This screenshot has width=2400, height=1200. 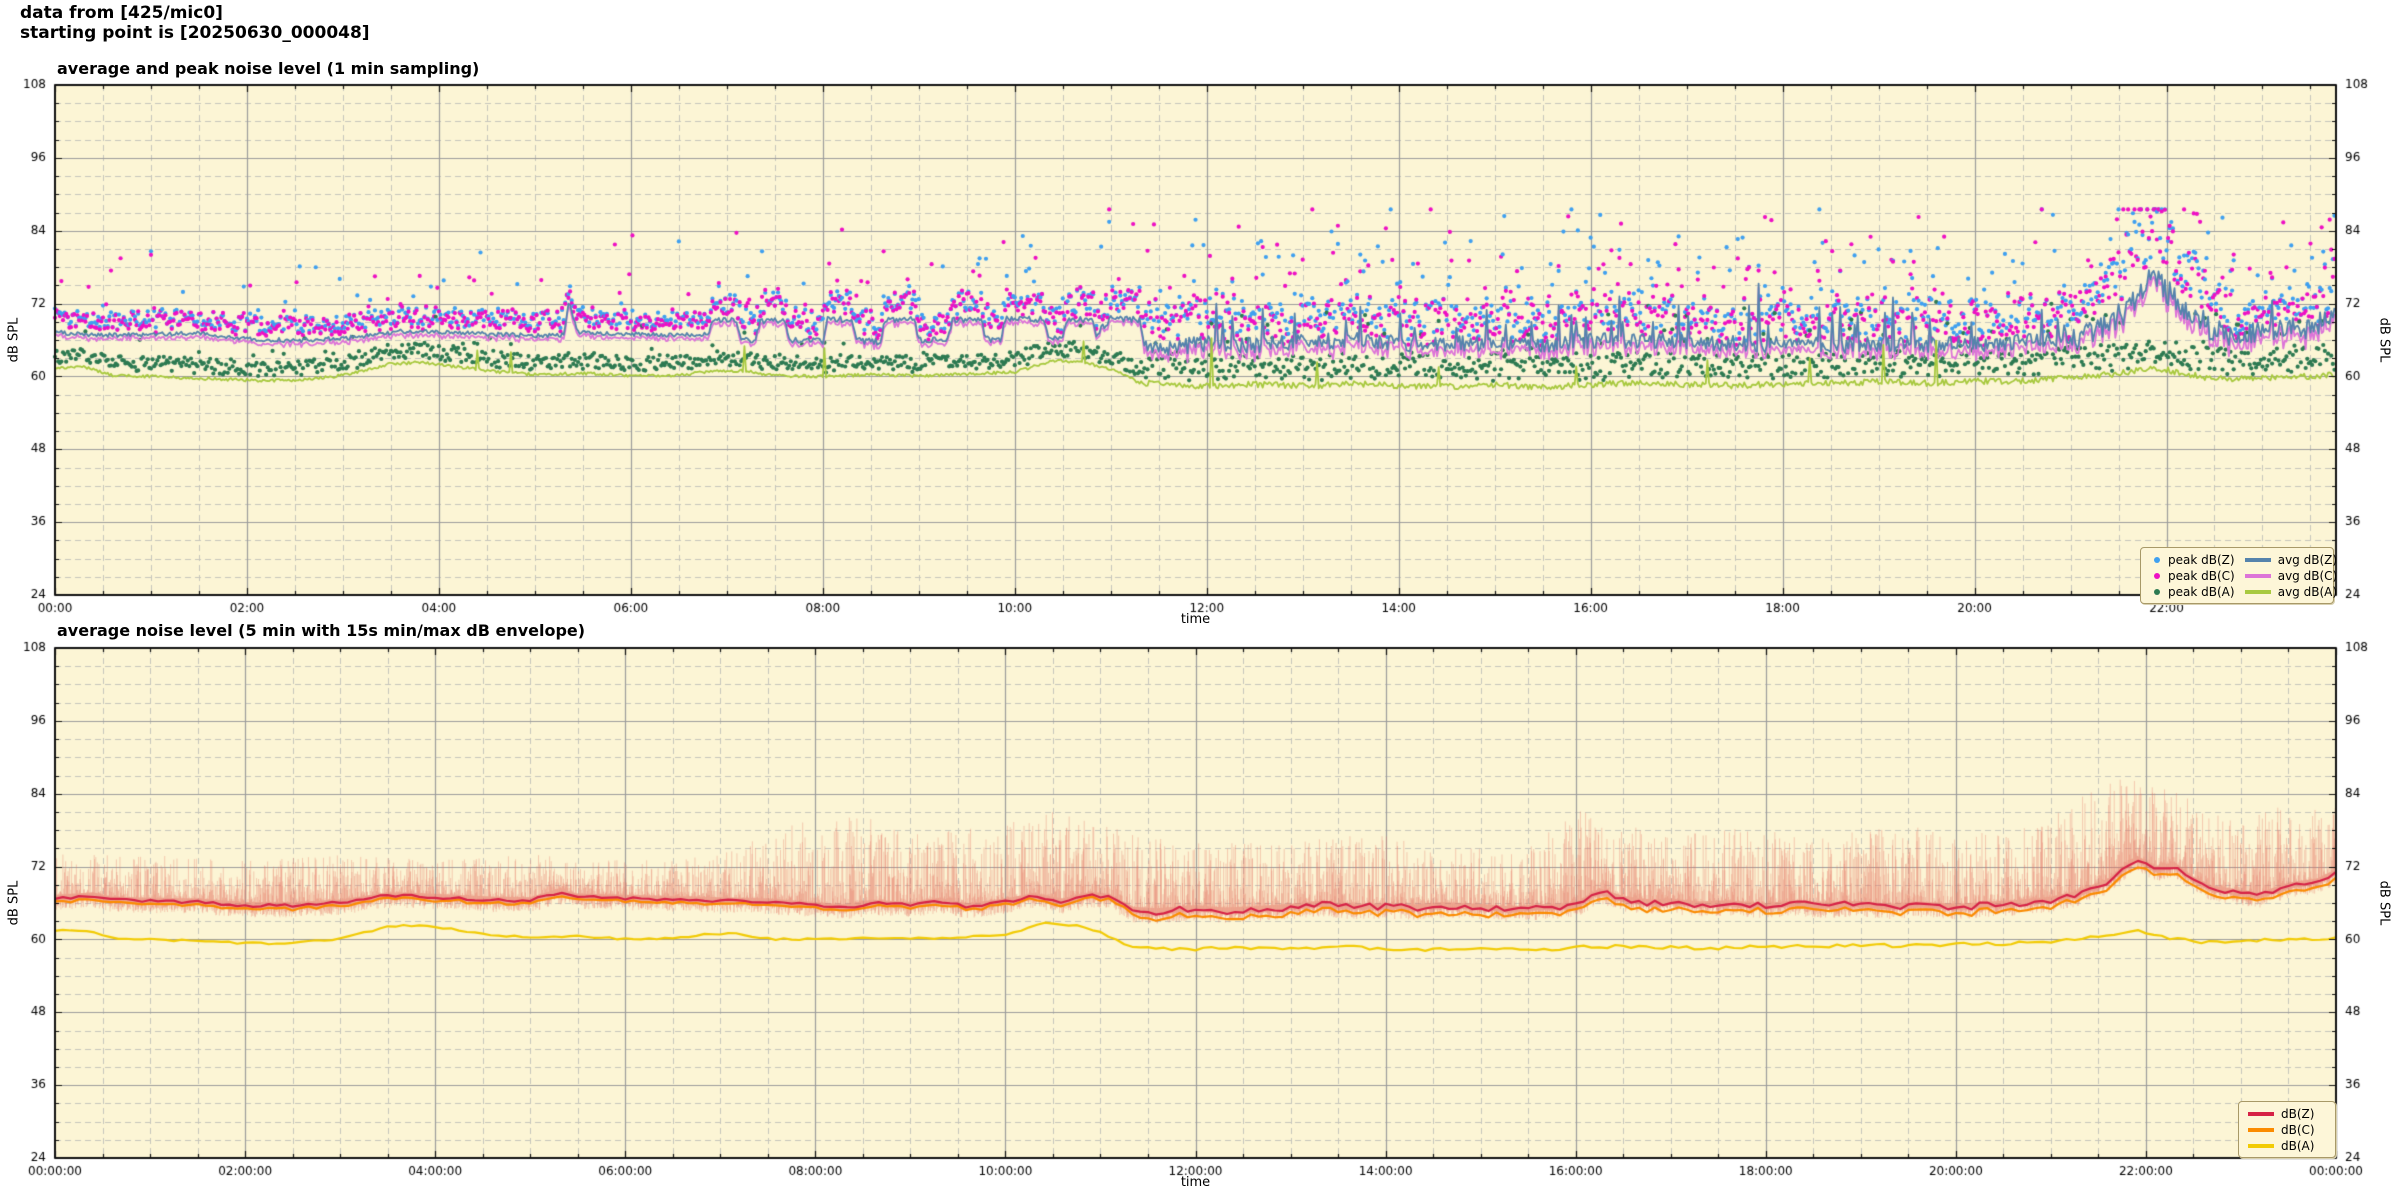 I want to click on legend-item-avg-dba: avg dB(A), so click(x=2291, y=591).